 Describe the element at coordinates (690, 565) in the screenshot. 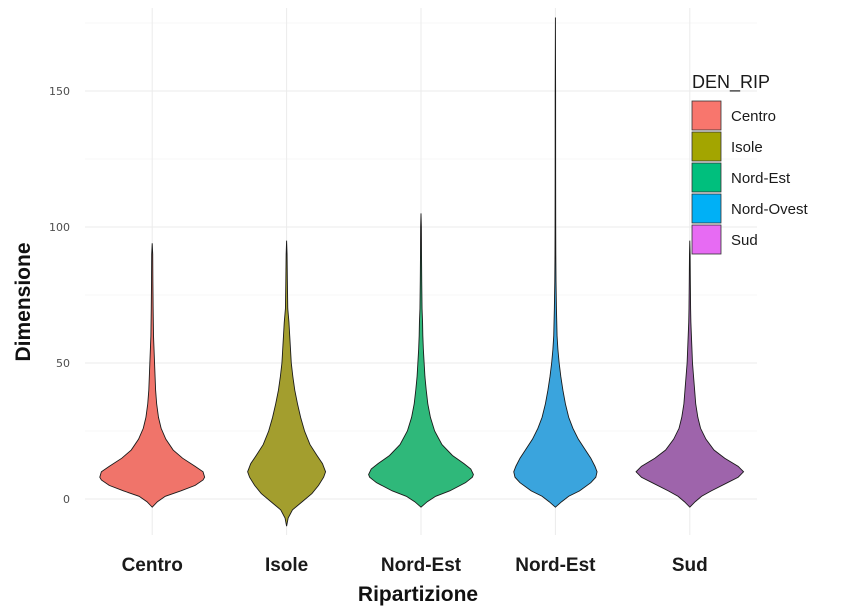

I see `x-tick-label: Sud` at that location.